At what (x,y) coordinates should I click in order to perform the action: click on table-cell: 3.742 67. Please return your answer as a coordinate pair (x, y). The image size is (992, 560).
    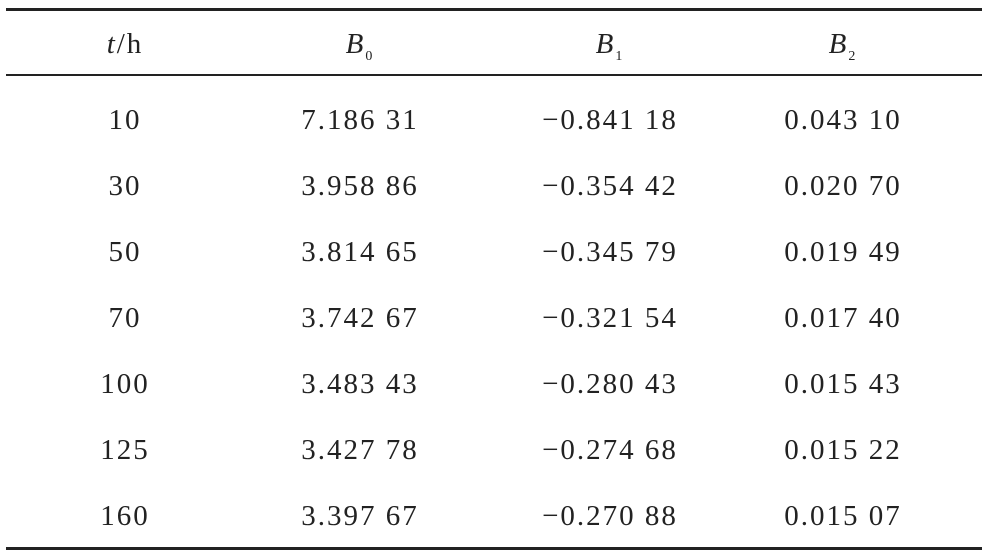
    Looking at the image, I should click on (360, 318).